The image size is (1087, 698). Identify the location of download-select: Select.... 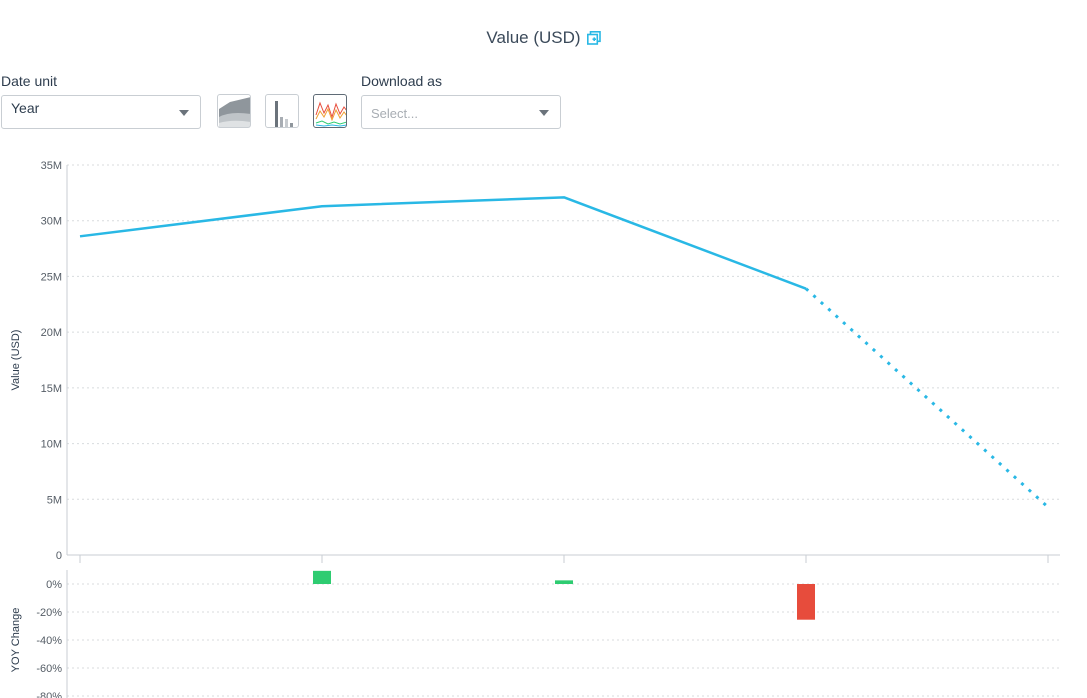
(461, 112).